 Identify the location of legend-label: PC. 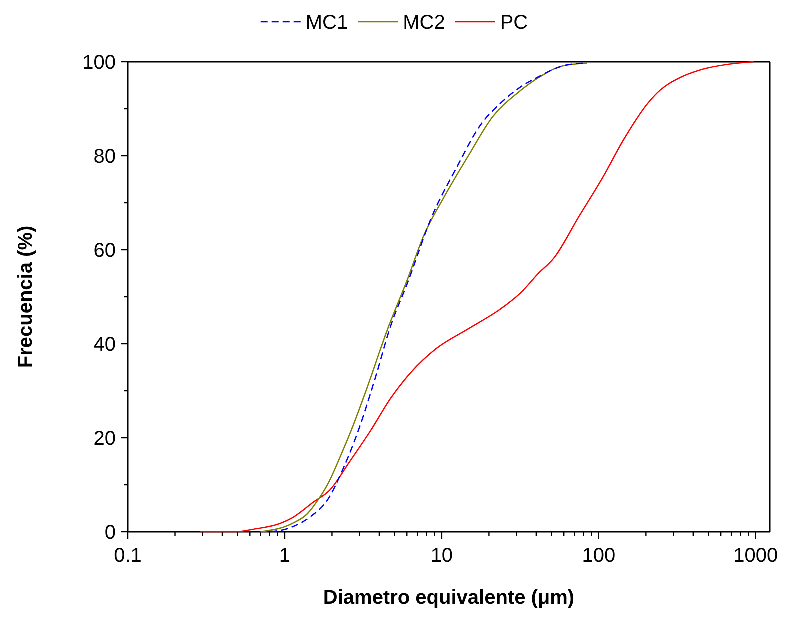
(514, 23).